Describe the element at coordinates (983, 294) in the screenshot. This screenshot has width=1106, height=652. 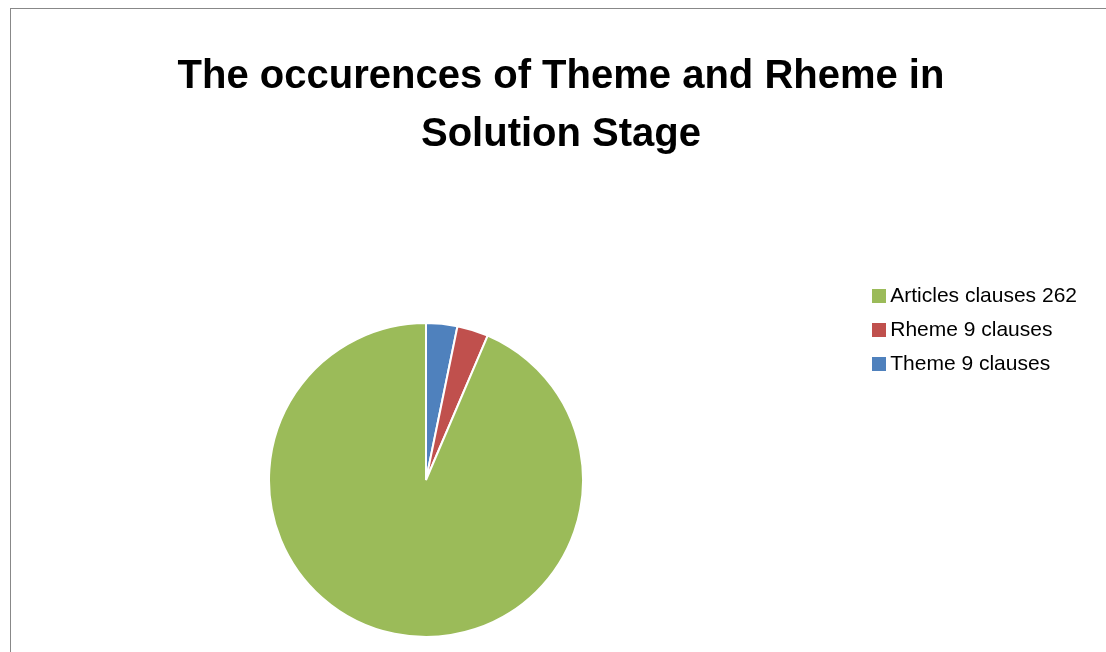
I see `legend-label: Articles clauses 262` at that location.